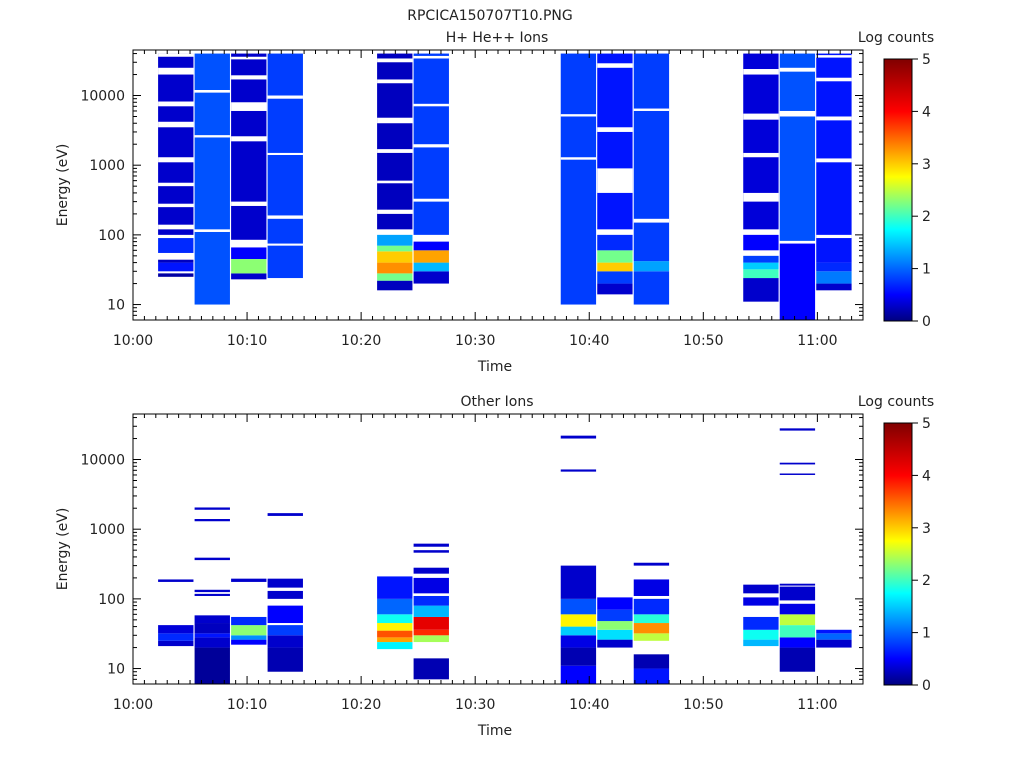 This screenshot has height=768, width=1024. Describe the element at coordinates (111, 236) in the screenshot. I see `y-tick-label: 100` at that location.